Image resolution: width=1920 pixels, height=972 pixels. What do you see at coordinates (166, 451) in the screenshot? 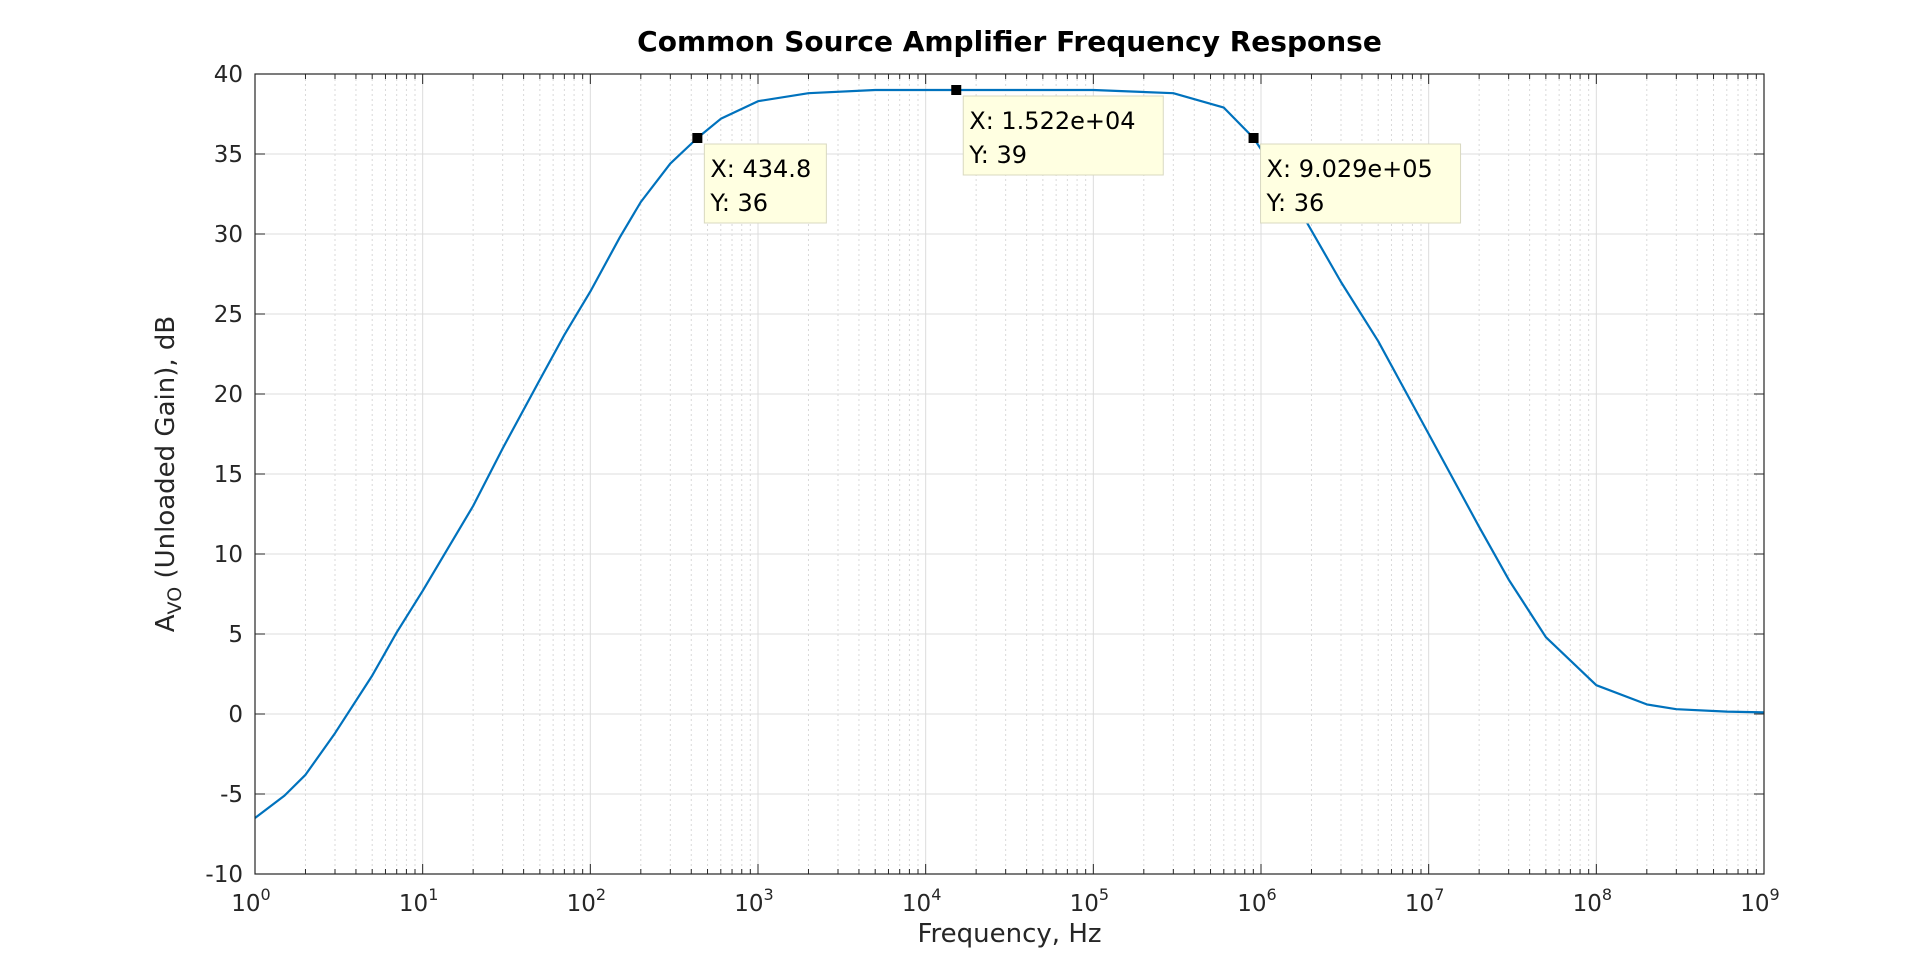
I see `y-label-rest: (Unloaded Gain), dB` at bounding box center [166, 451].